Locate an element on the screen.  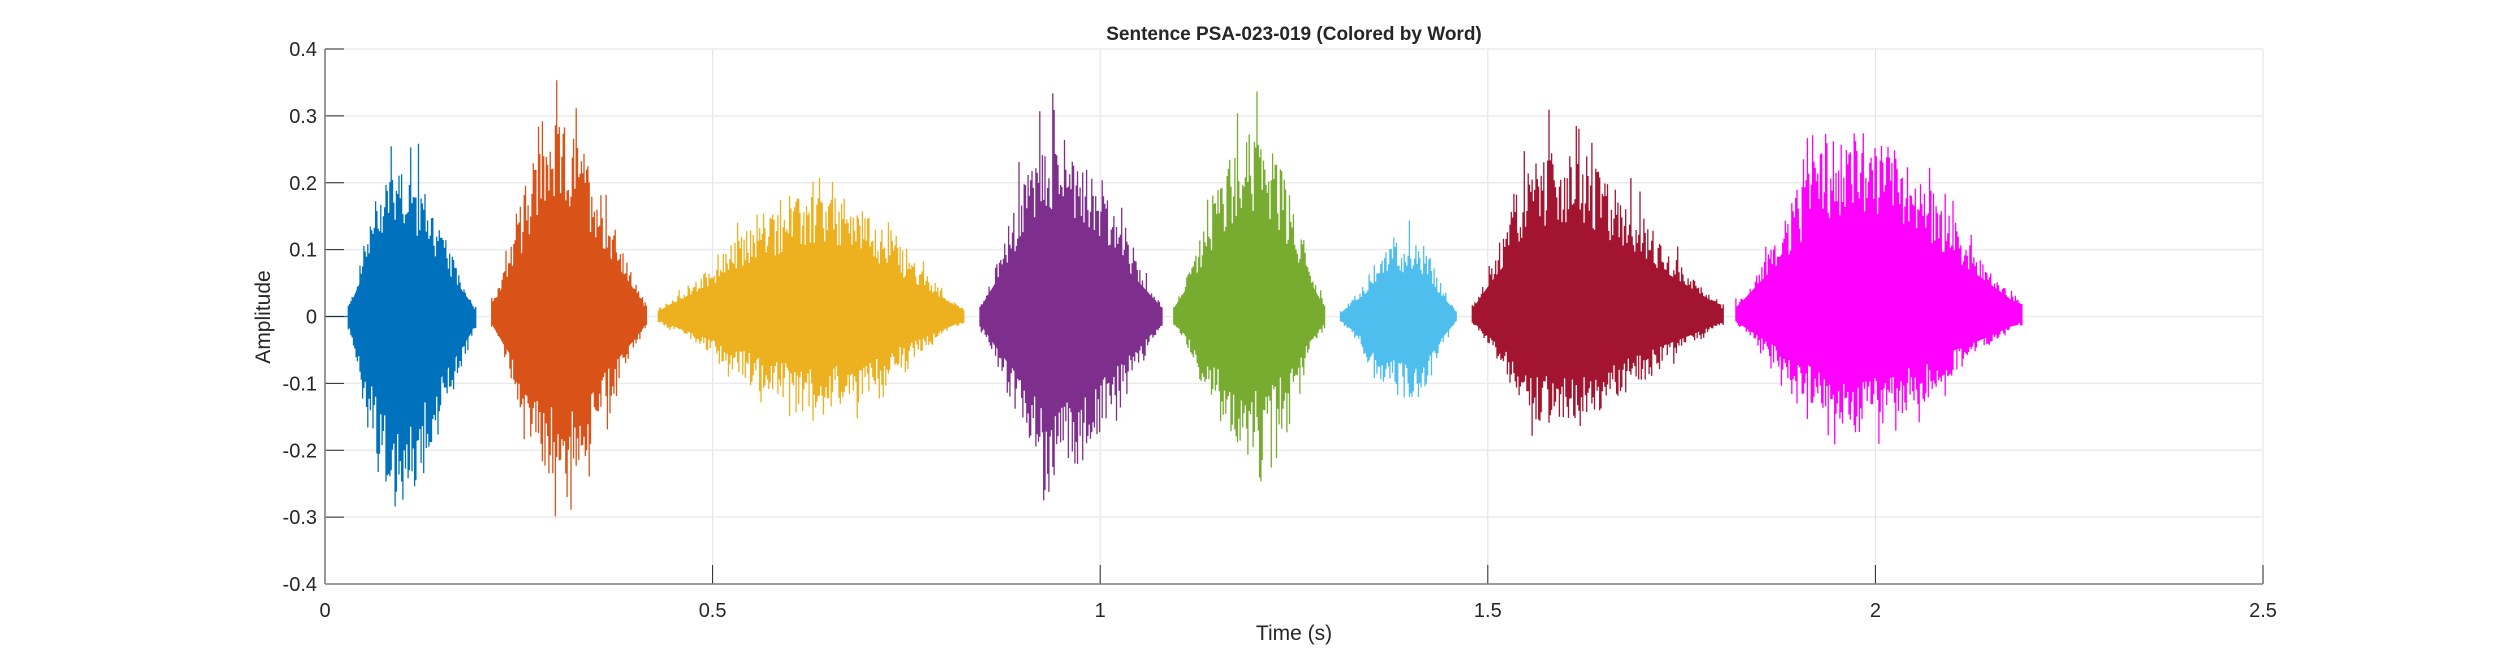
y-tick-label: 0.2 is located at coordinates (303, 184).